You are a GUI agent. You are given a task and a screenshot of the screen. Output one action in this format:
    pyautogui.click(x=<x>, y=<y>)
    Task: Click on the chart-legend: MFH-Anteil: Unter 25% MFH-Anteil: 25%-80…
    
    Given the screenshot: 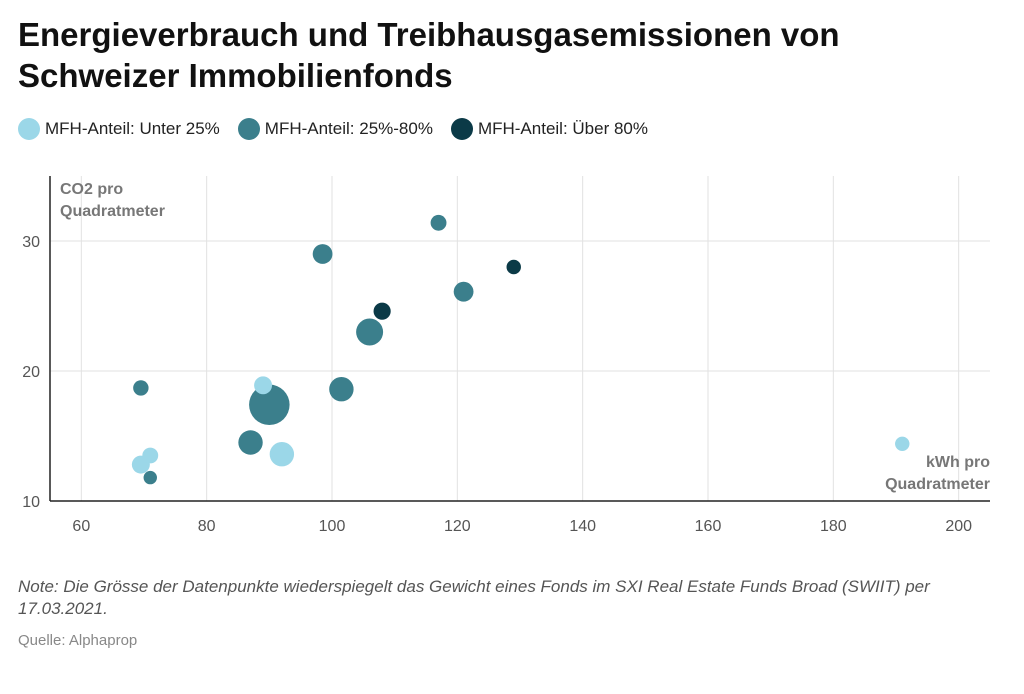 What is the action you would take?
    pyautogui.click(x=342, y=129)
    